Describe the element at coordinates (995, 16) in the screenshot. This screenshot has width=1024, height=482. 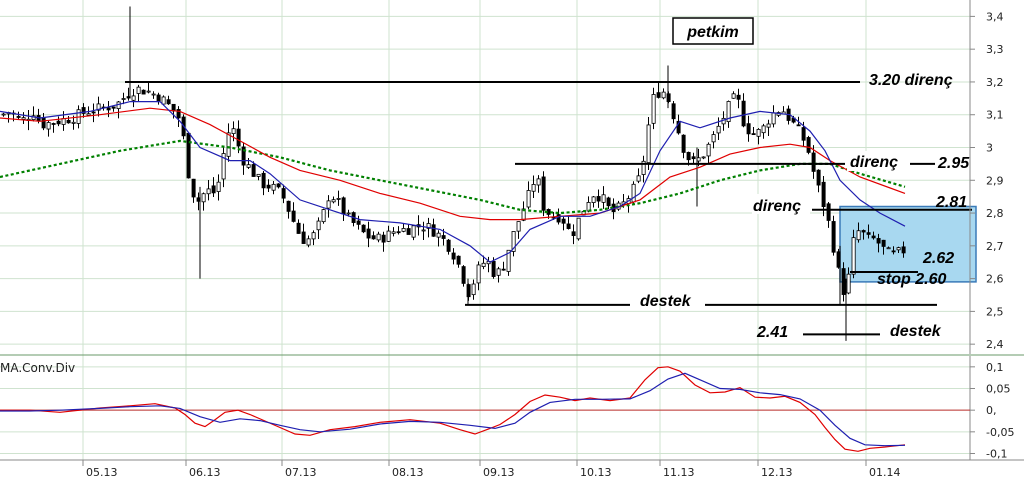
I see `price-tick-label: 3,4` at that location.